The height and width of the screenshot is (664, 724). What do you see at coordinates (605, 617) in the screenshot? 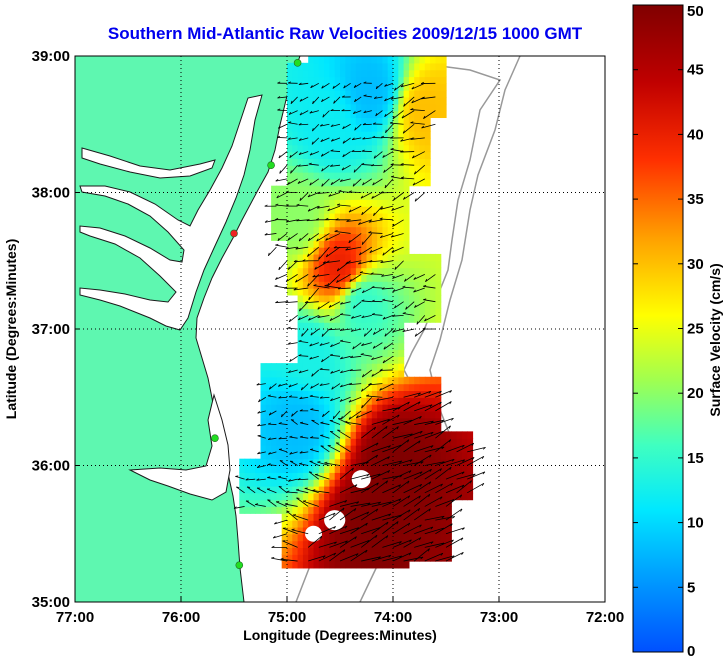
I see `x-tick-label: 72:00` at bounding box center [605, 617].